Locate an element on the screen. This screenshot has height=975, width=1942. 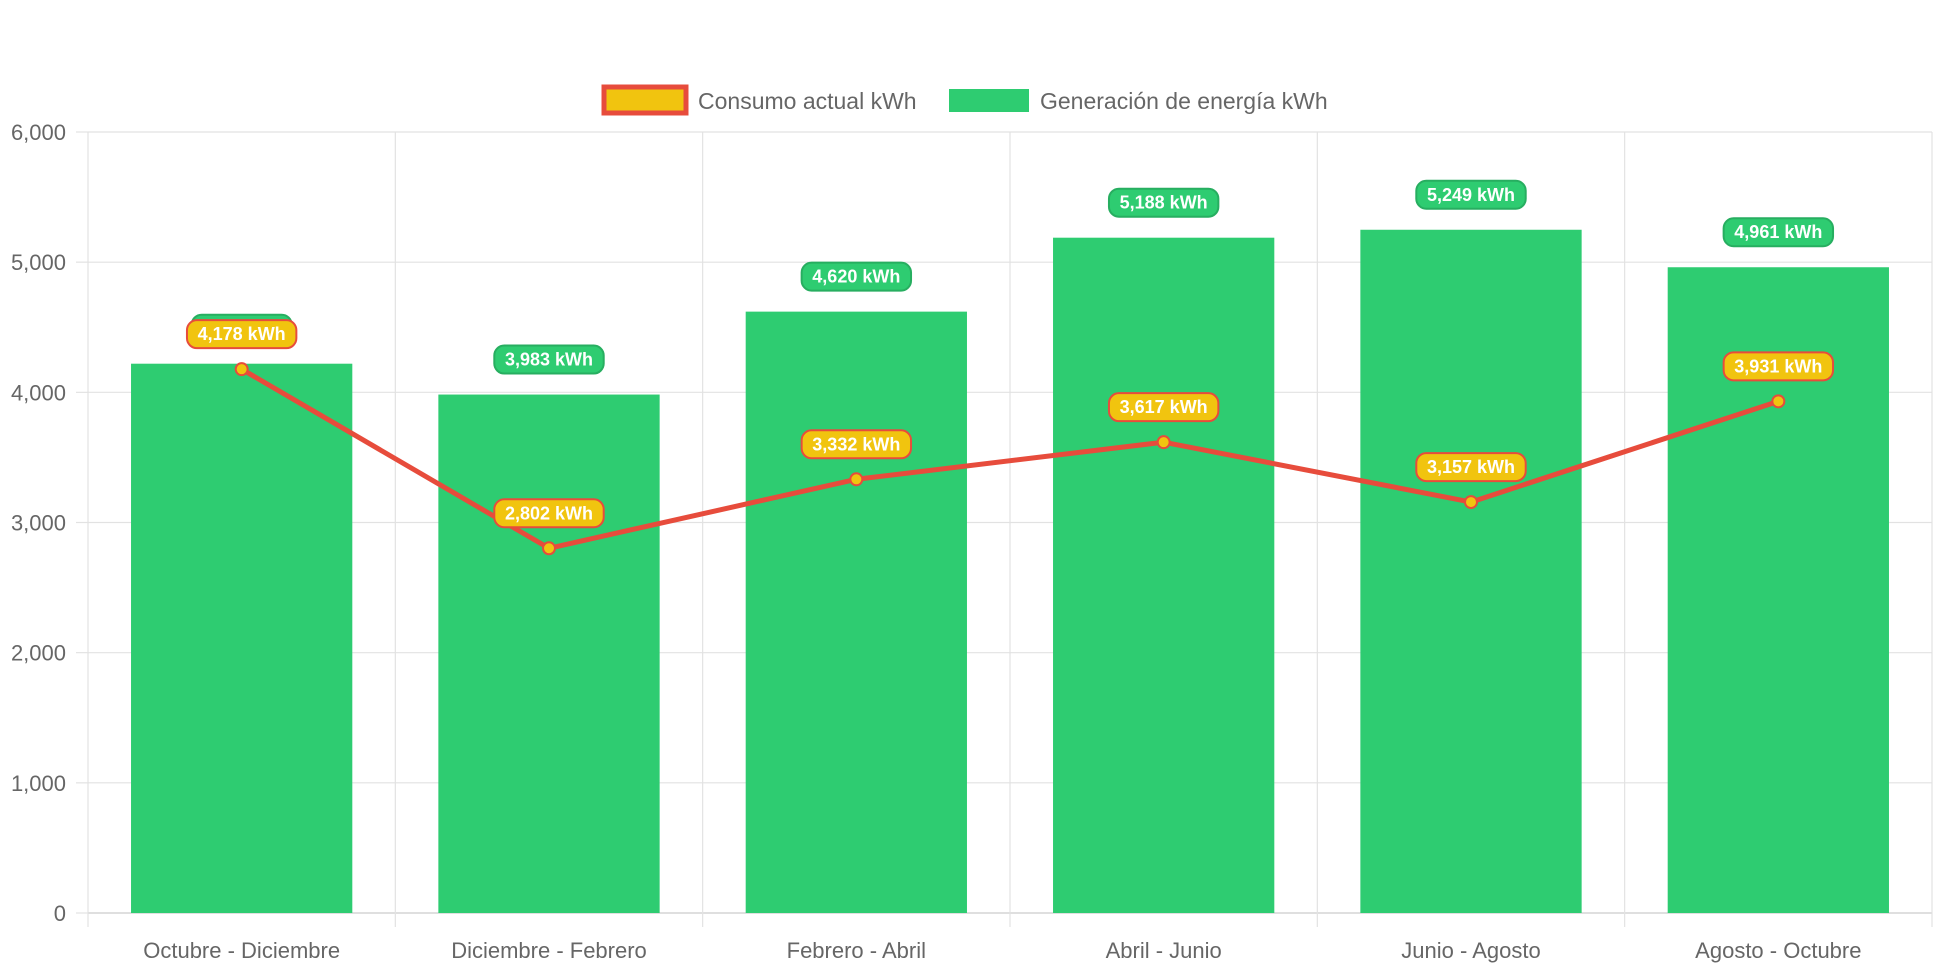
line-data-label-text: 2,802 kWh is located at coordinates (549, 513).